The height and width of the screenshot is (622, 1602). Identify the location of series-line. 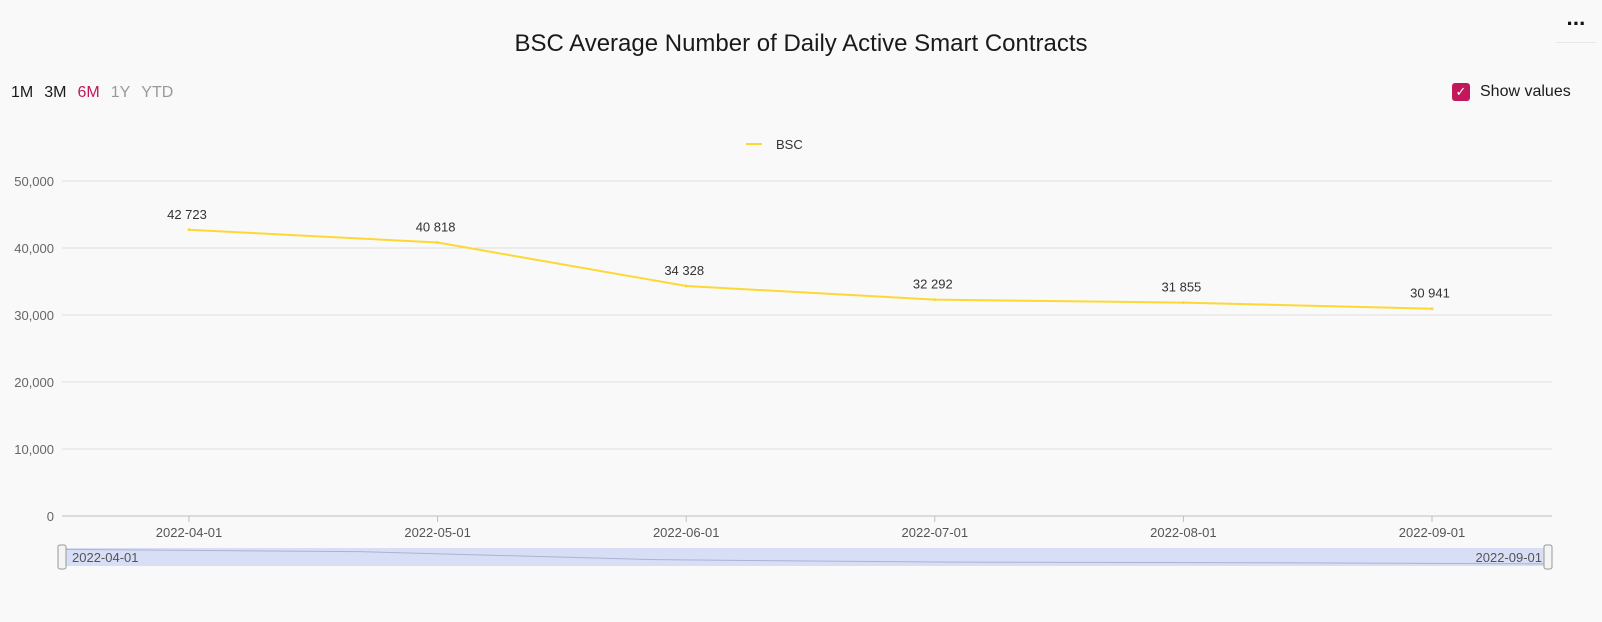
(810, 269).